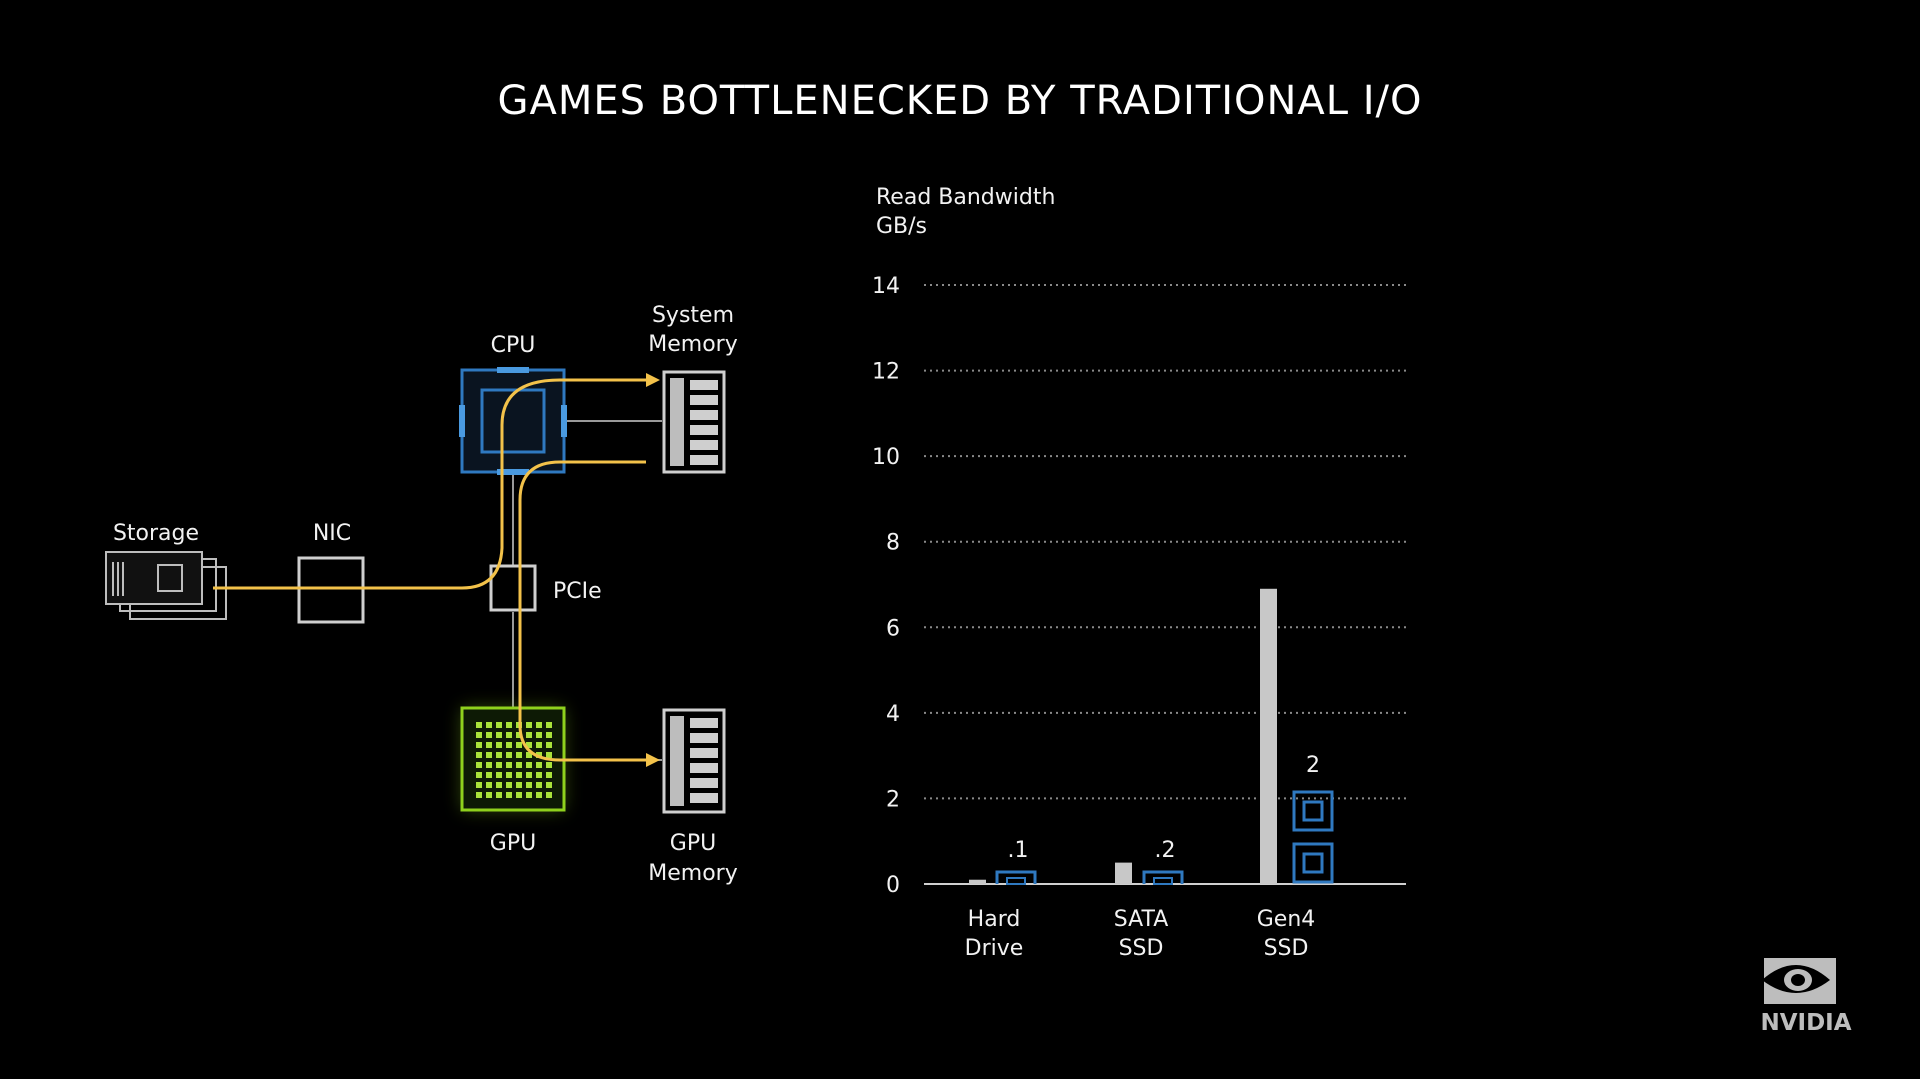 The width and height of the screenshot is (1920, 1079). Describe the element at coordinates (886, 586) in the screenshot. I see `y-tick-layer: 0 2 4 6 8 10 12 14` at that location.